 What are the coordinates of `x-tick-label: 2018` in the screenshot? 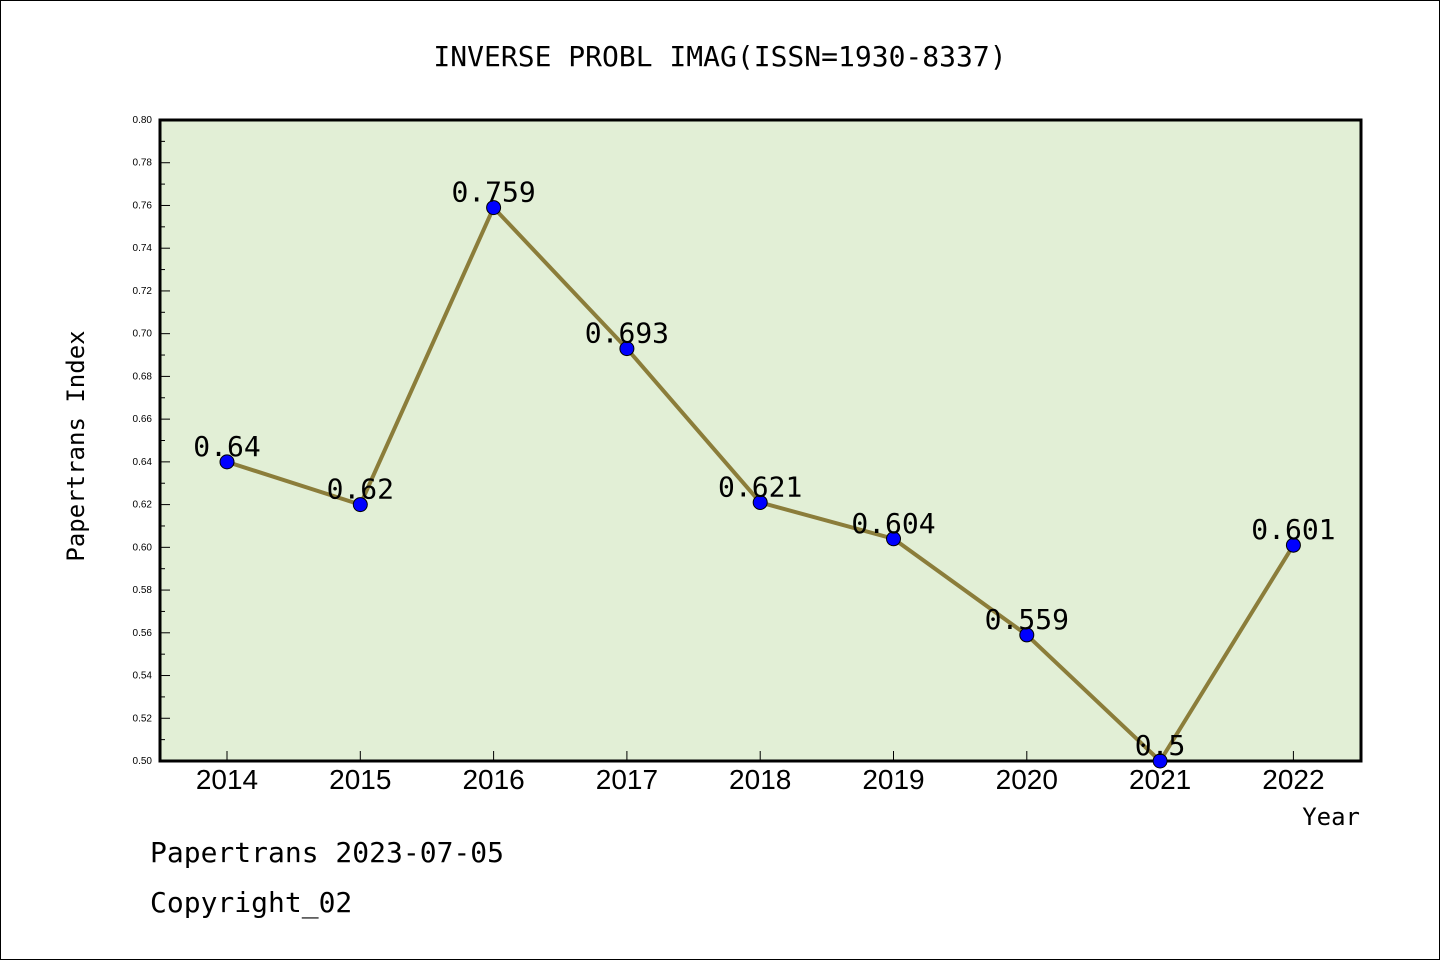 It's located at (760, 779).